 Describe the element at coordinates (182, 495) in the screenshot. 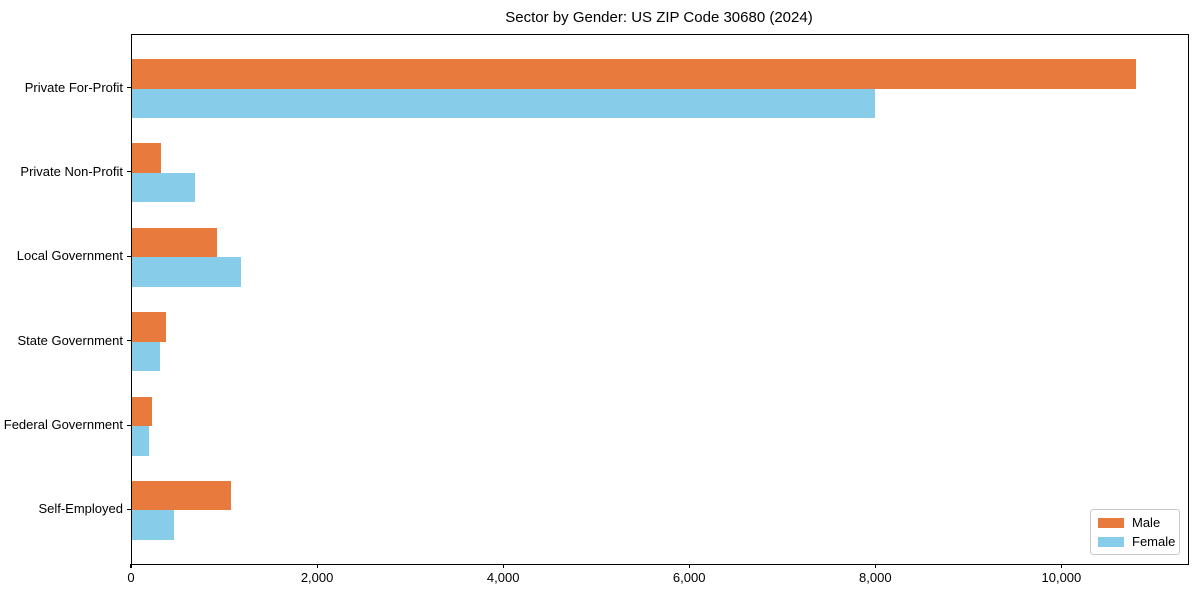

I see `bar-male-self-employed` at that location.